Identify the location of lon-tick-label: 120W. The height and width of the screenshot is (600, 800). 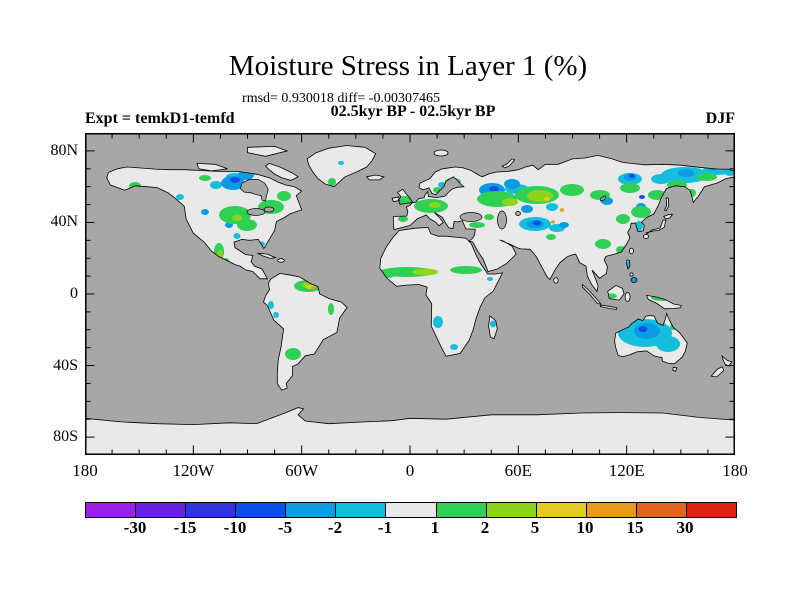
(193, 470).